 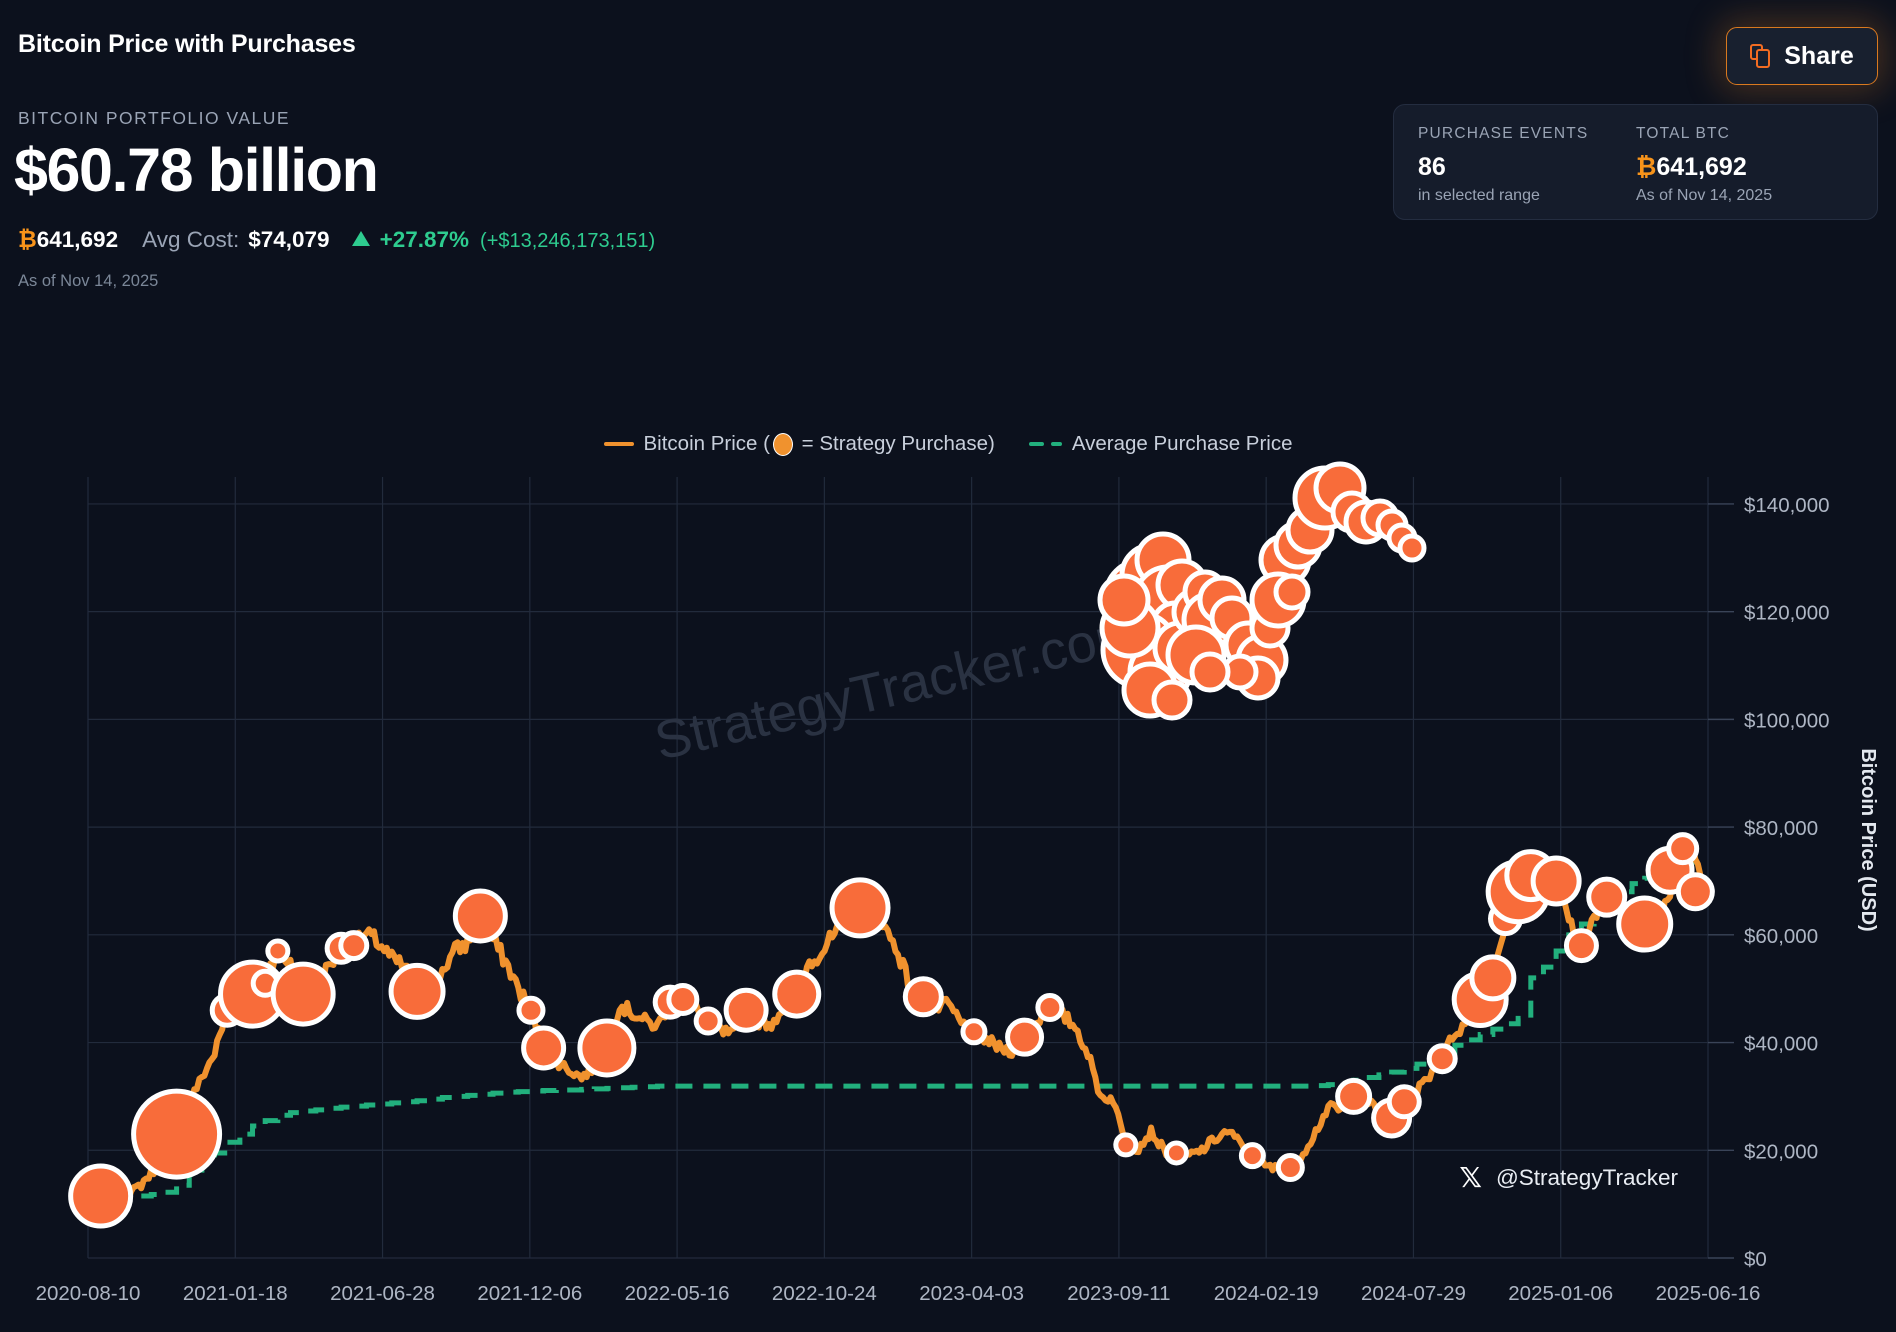 I want to click on stat-value-number: 641,692, so click(x=1701, y=167).